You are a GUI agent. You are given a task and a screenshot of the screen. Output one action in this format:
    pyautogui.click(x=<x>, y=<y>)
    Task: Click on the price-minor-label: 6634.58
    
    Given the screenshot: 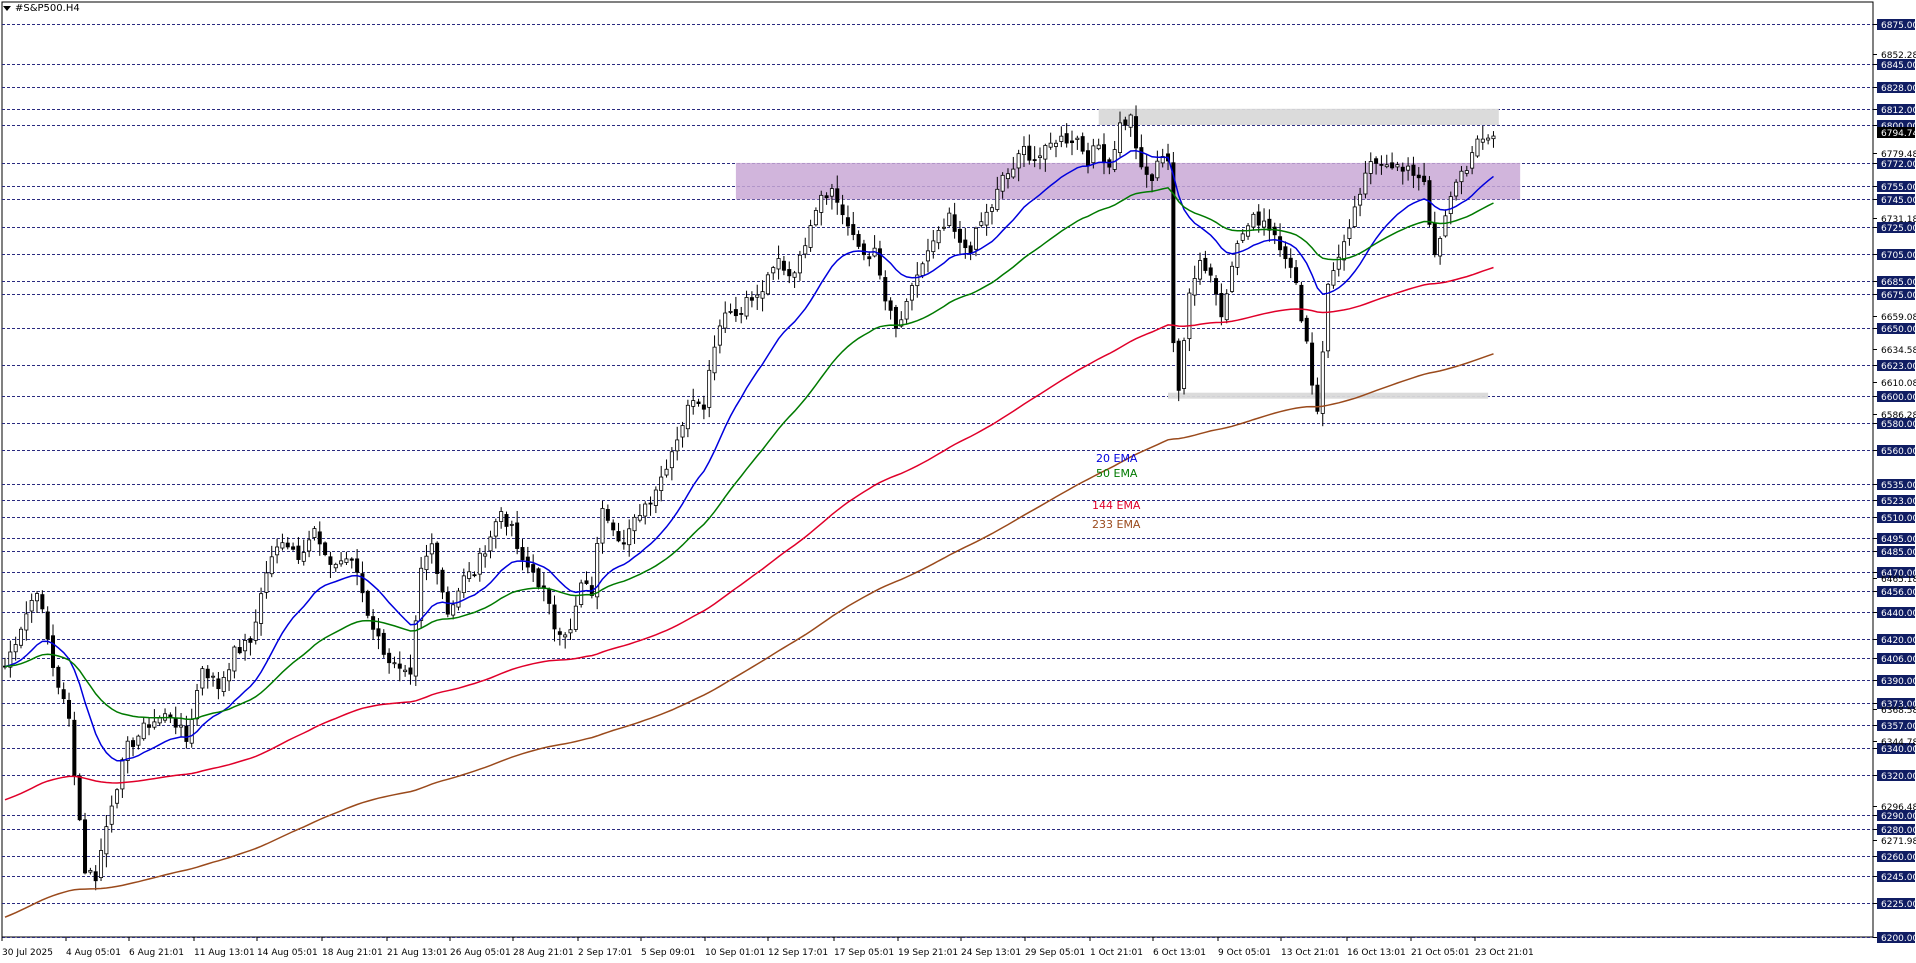 What is the action you would take?
    pyautogui.click(x=1898, y=351)
    